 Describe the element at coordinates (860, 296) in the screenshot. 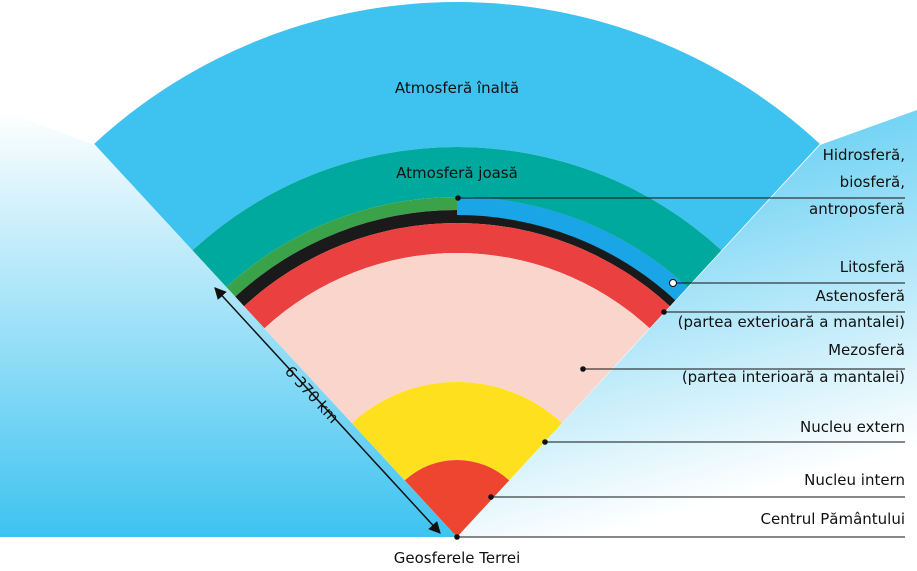

I see `callout-label: Astenosferă` at that location.